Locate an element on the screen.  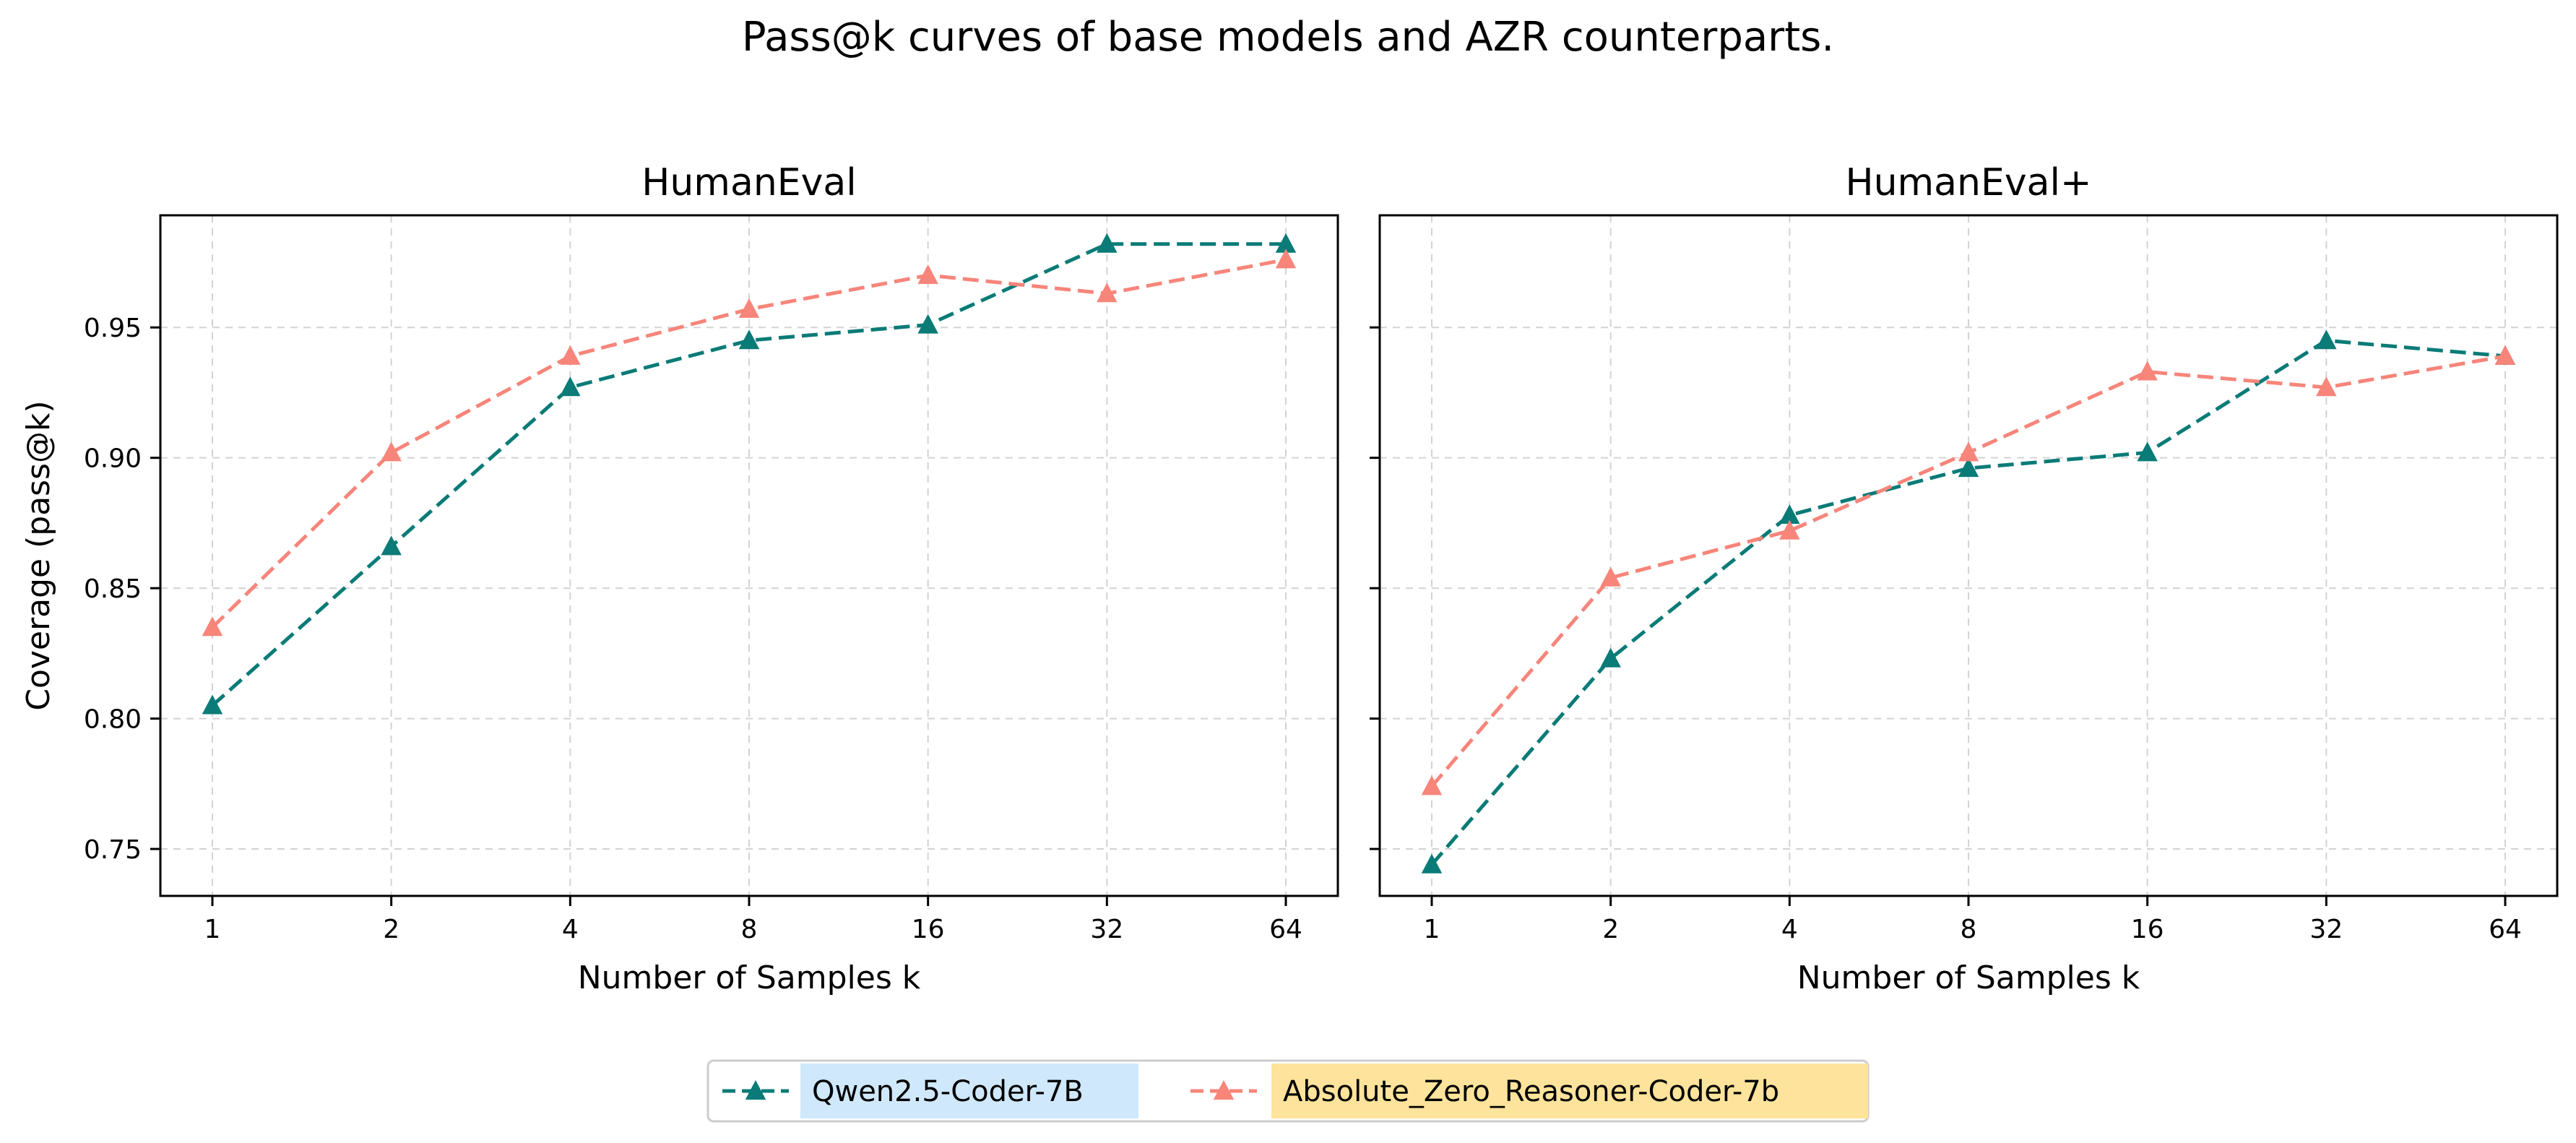
legend-label-1: Qwen2.5-Coder-7B is located at coordinates (948, 1091).